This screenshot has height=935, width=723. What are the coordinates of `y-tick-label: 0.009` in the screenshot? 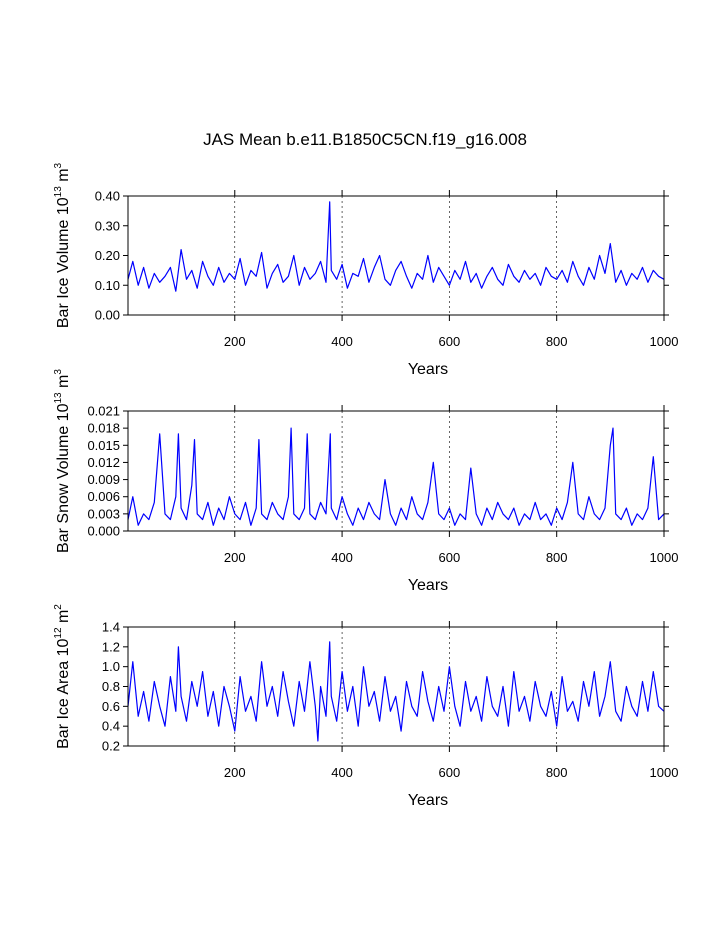 It's located at (103, 479).